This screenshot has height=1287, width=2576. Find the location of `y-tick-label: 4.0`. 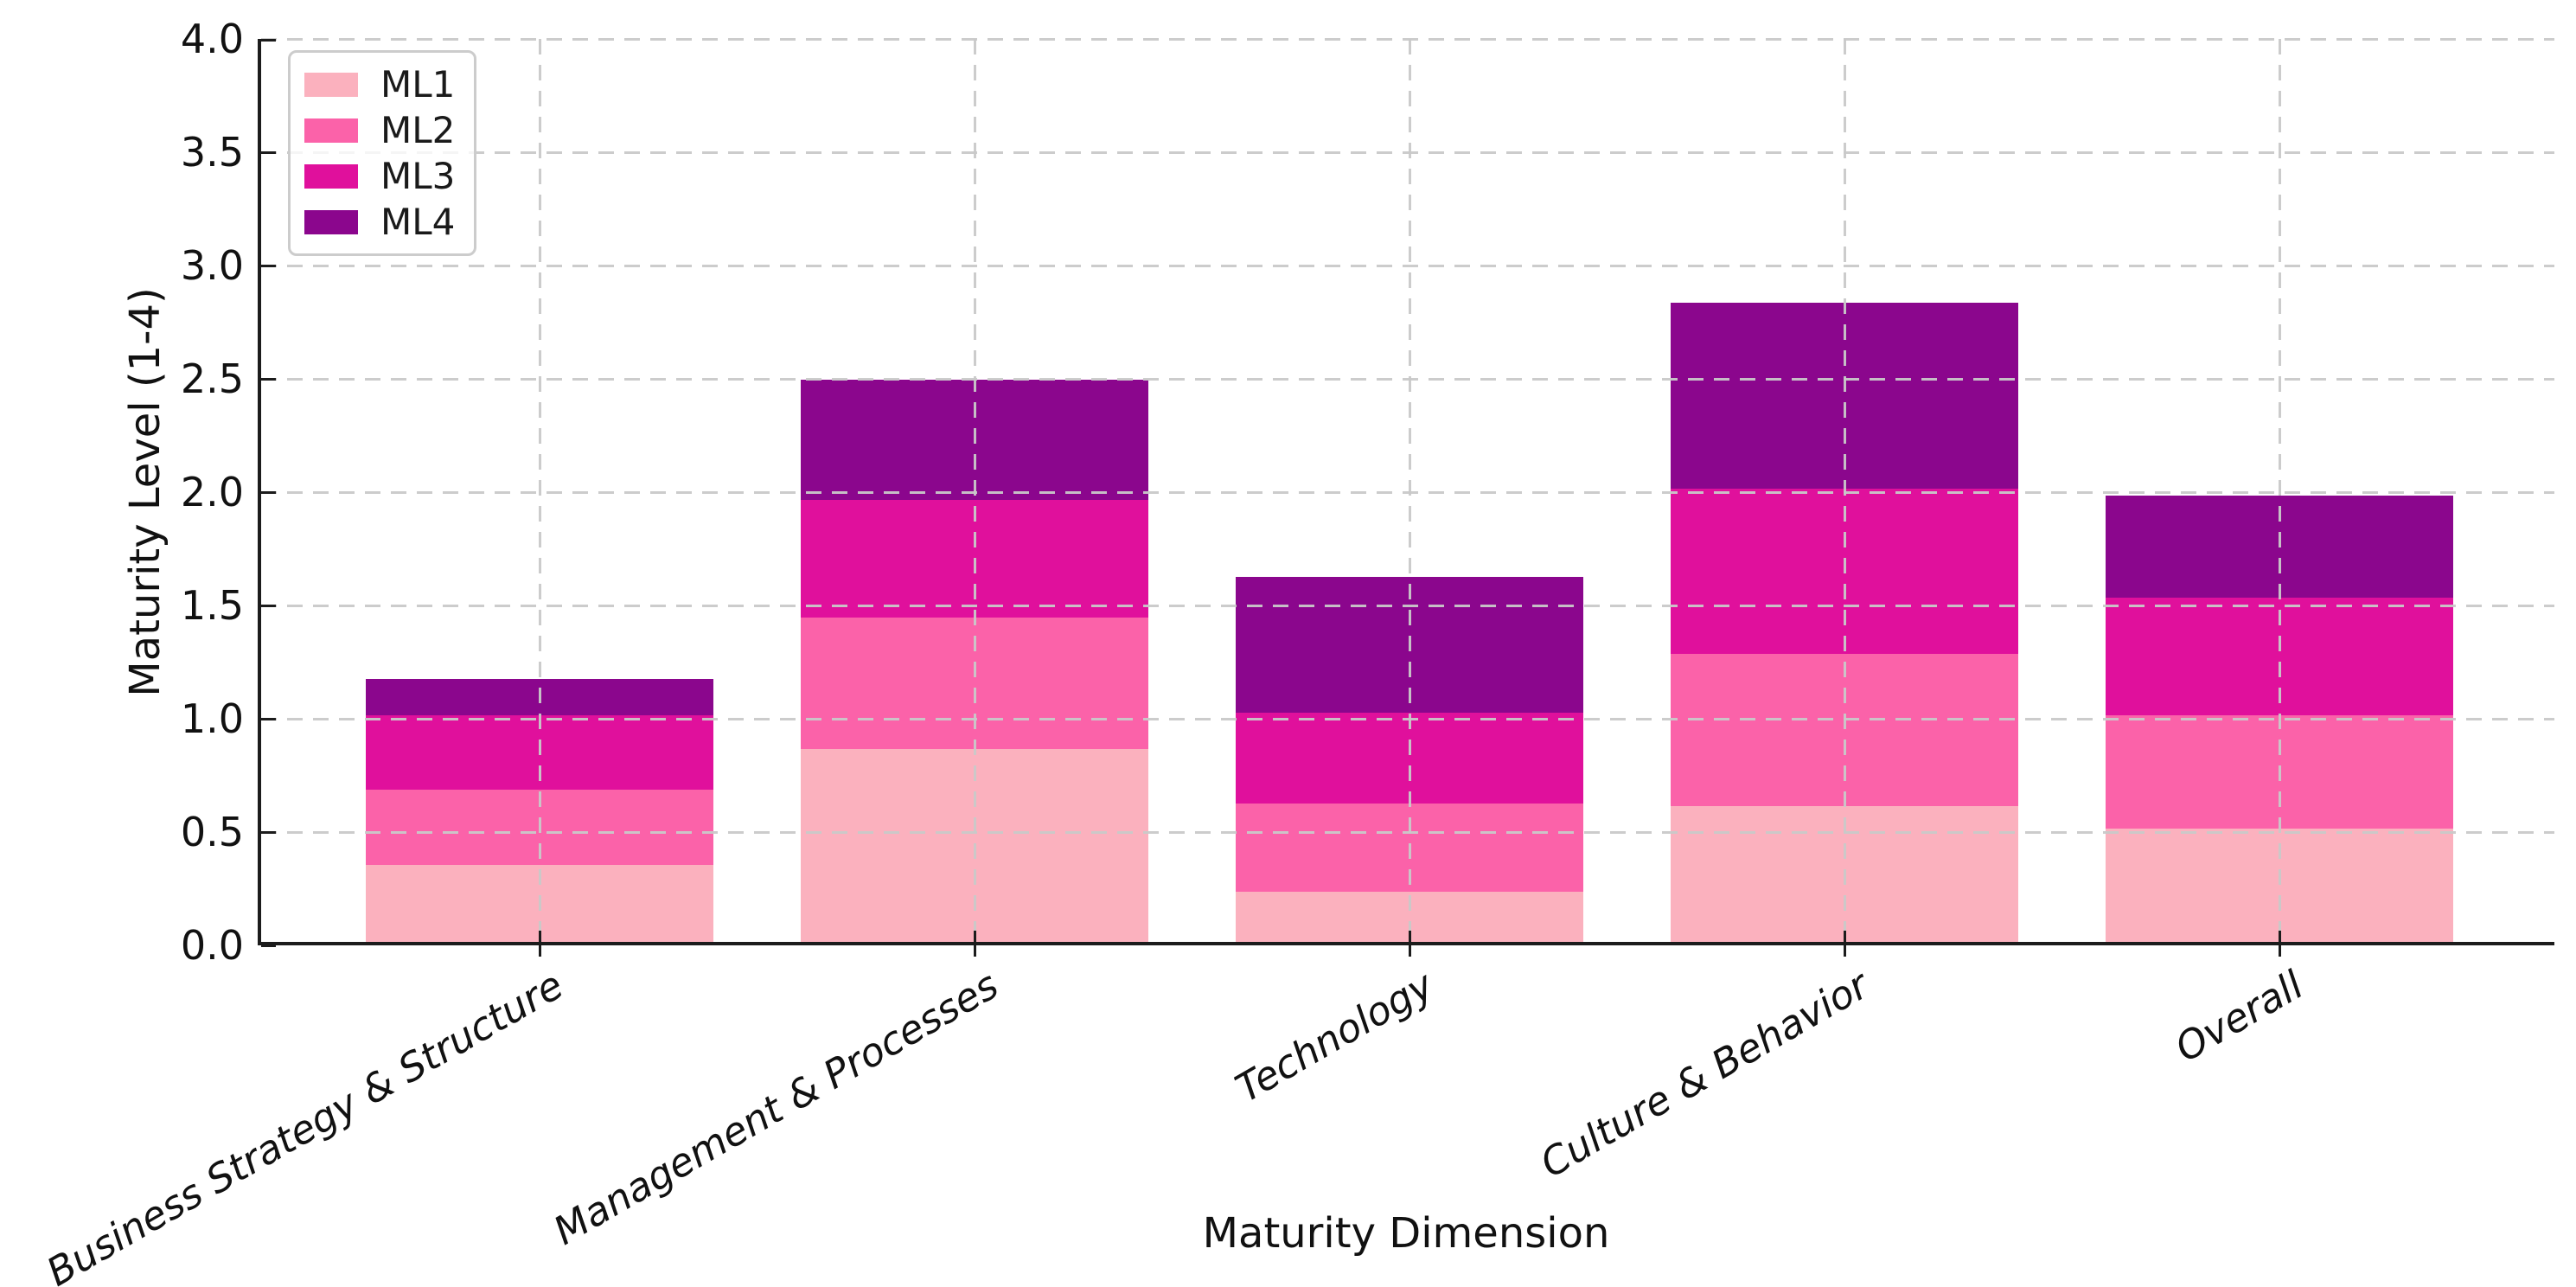

y-tick-label: 4.0 is located at coordinates (212, 39).